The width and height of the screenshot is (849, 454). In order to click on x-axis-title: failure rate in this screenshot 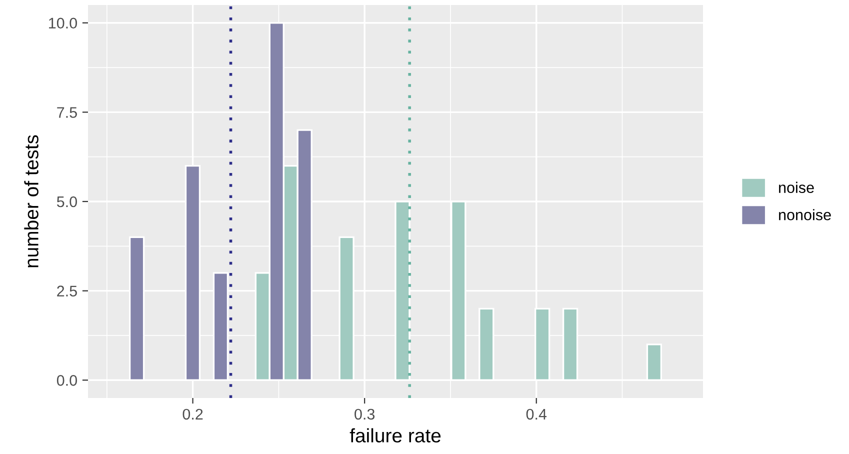, I will do `click(395, 435)`.